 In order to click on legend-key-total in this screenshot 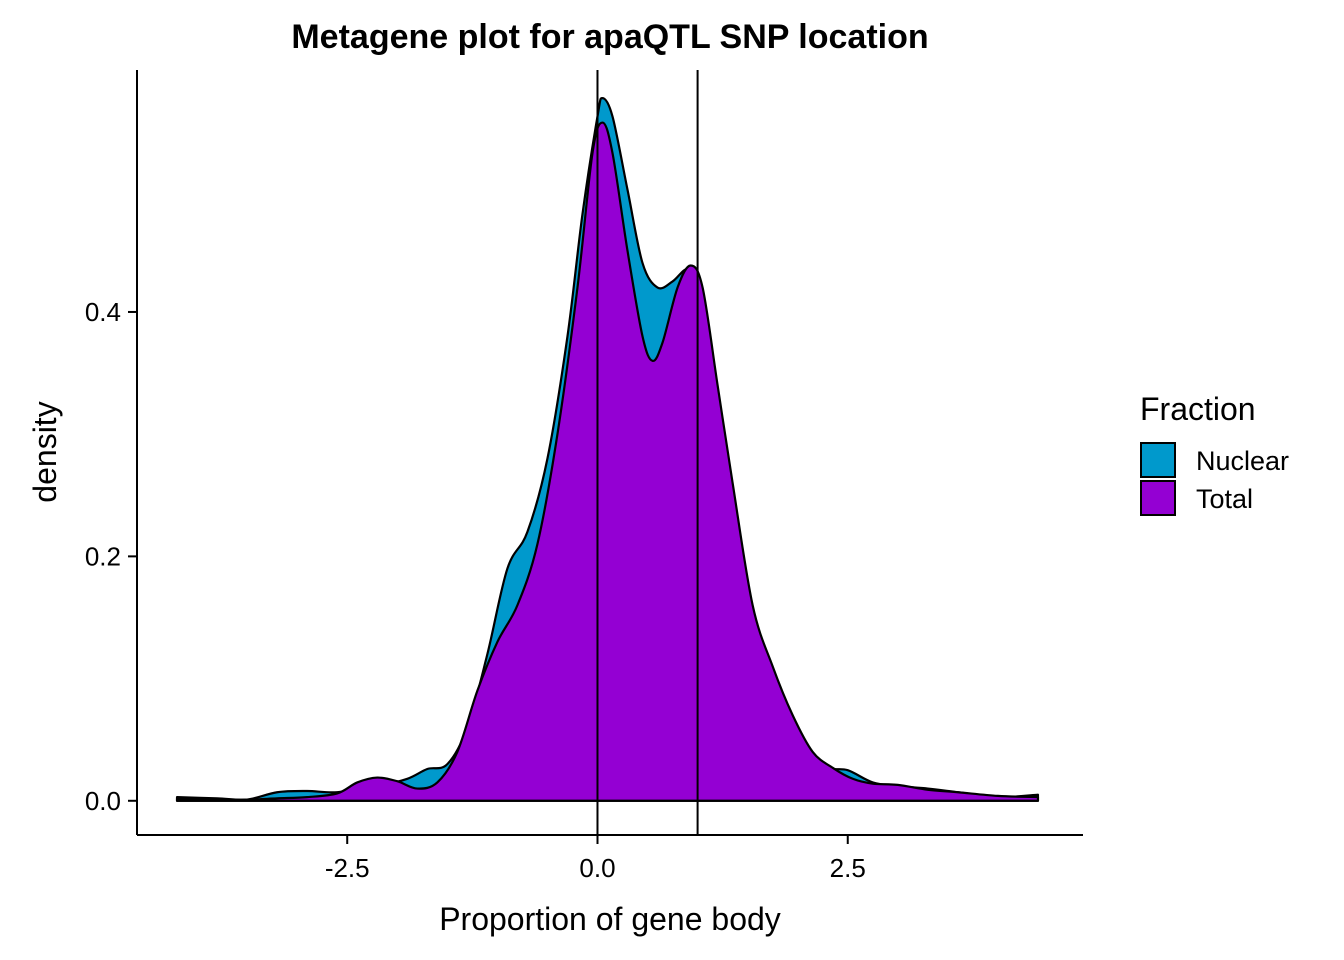, I will do `click(1158, 498)`.